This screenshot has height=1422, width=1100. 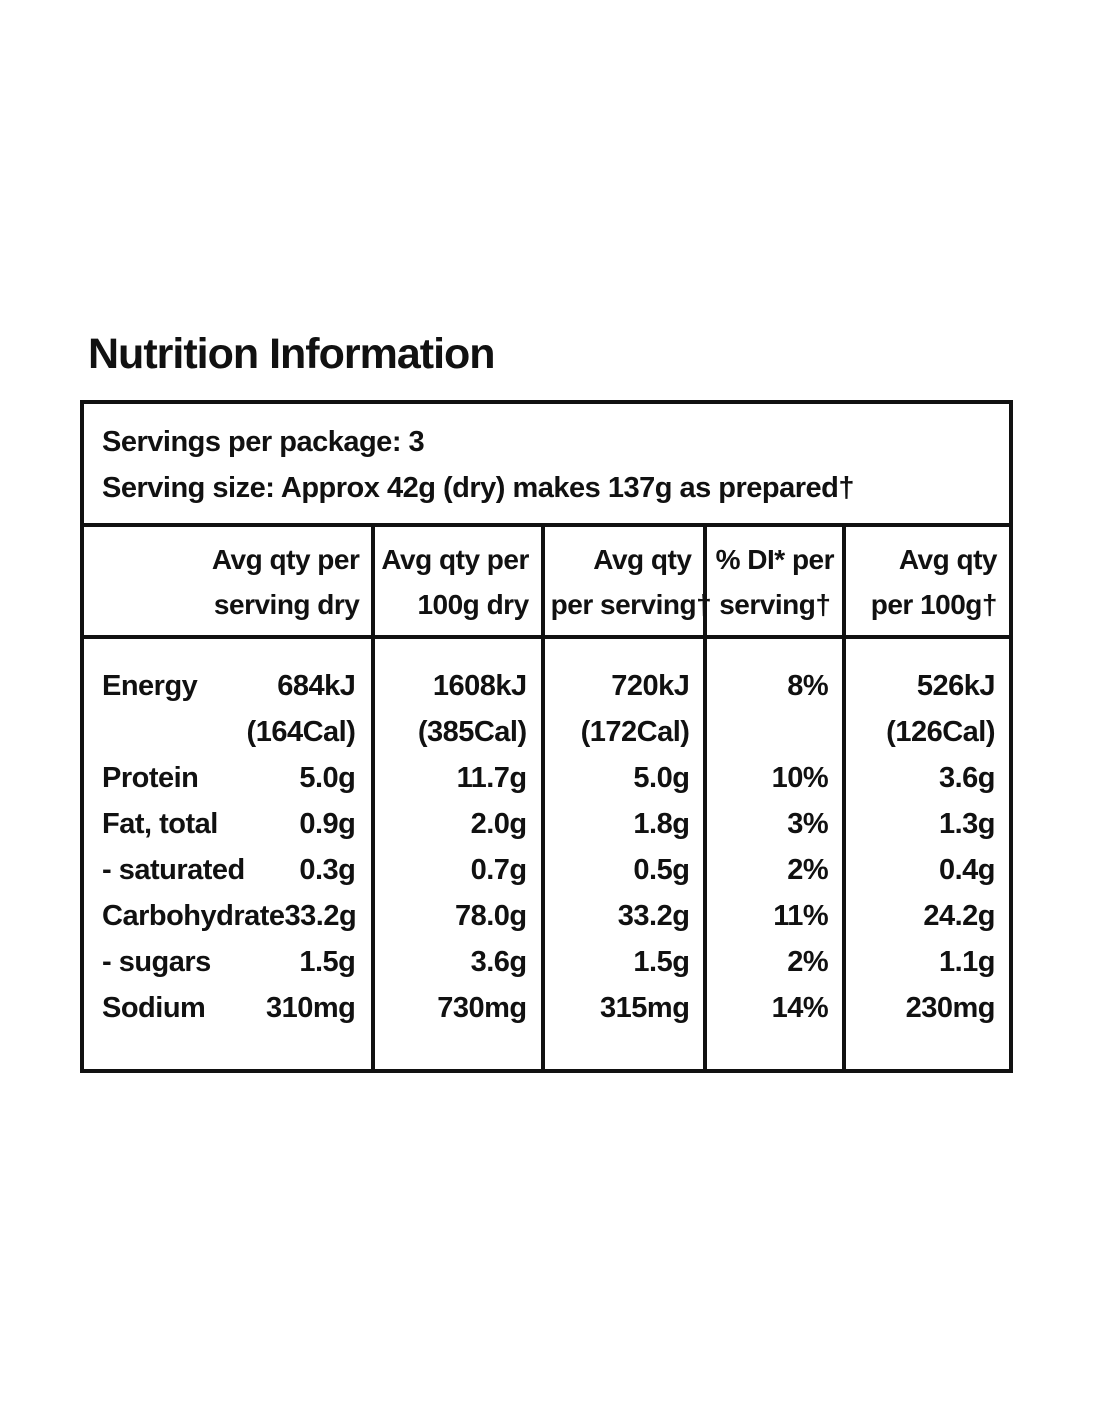 I want to click on table-row-sugars: - sugars 1.5g, so click(x=227, y=962).